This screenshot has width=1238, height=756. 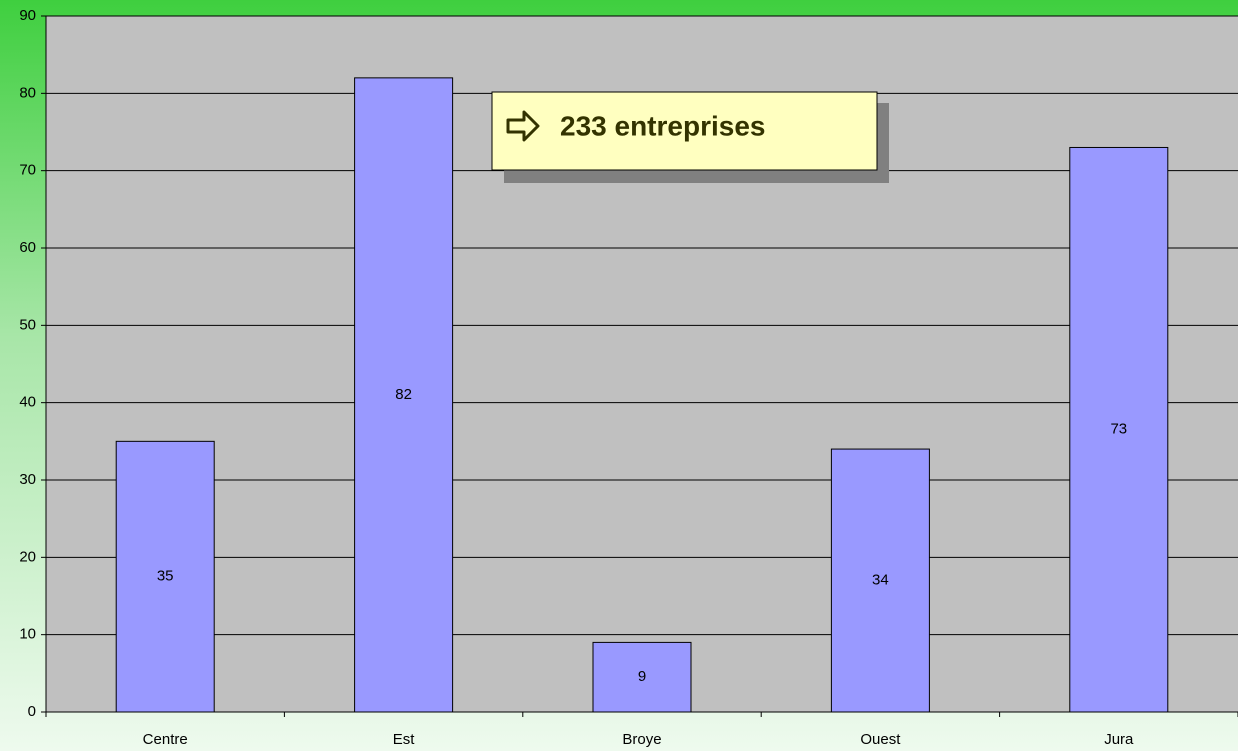 What do you see at coordinates (662, 125) in the screenshot?
I see `annotation: 233 entreprises` at bounding box center [662, 125].